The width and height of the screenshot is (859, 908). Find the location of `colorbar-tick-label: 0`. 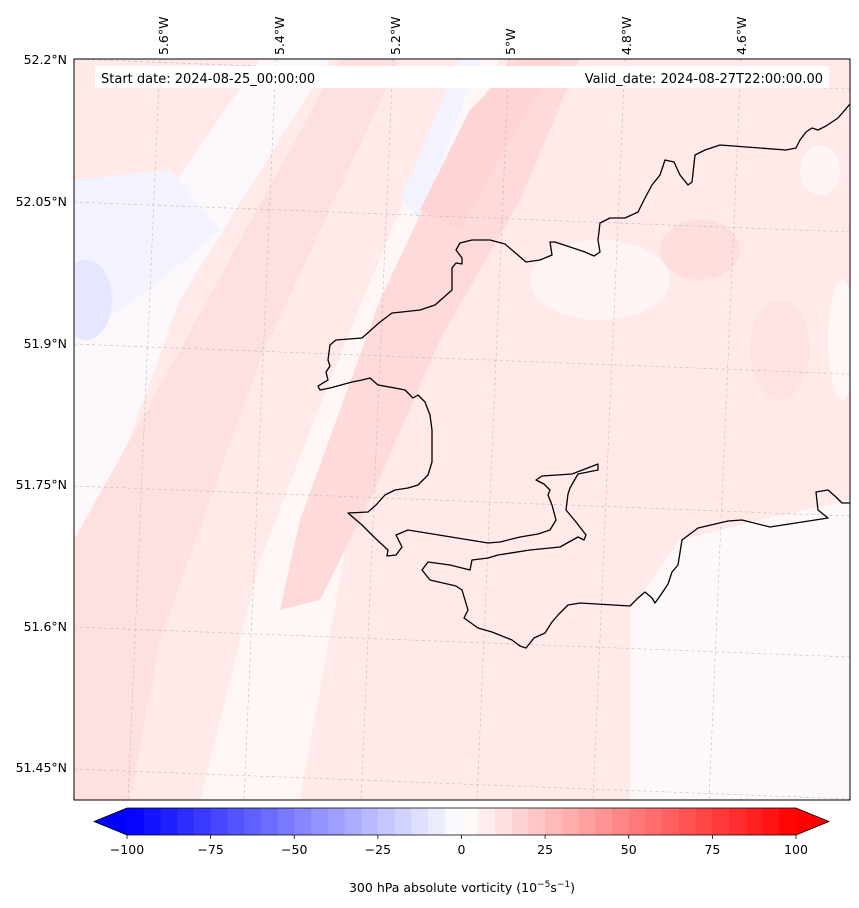

colorbar-tick-label: 0 is located at coordinates (462, 849).